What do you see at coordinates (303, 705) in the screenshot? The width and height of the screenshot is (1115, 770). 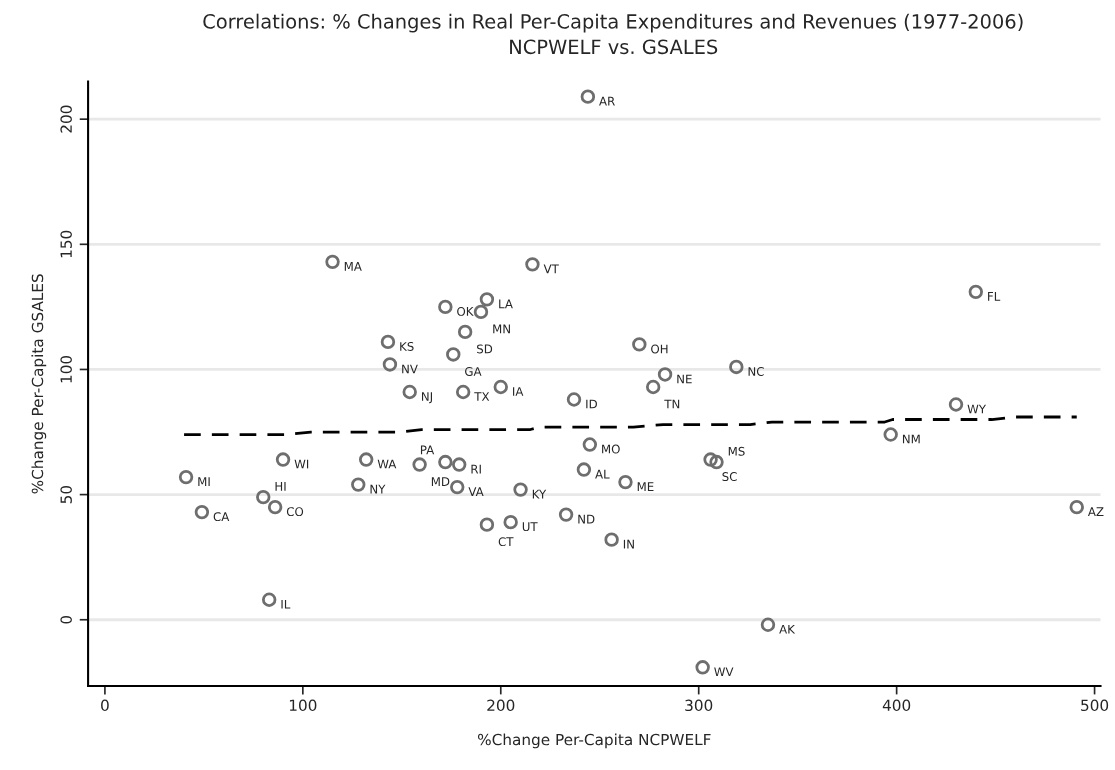 I see `x-tick-label: 100` at bounding box center [303, 705].